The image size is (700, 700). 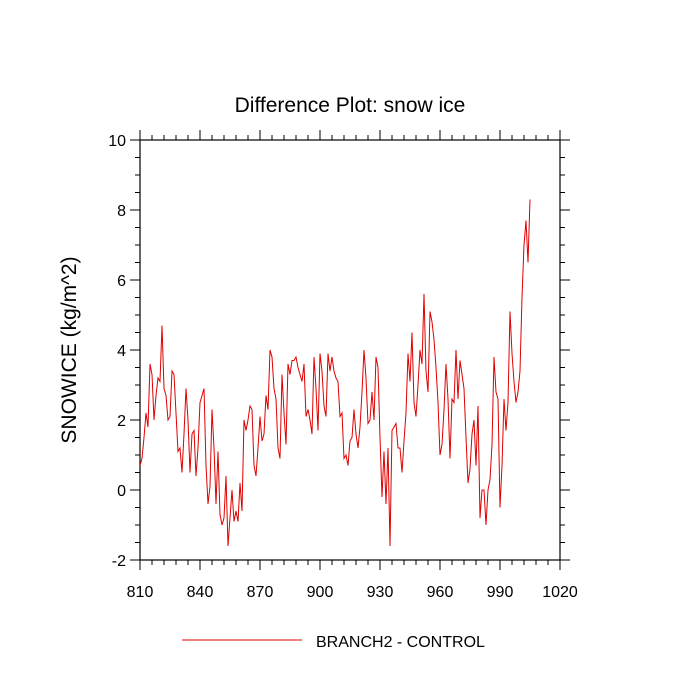 I want to click on x-tick-label: 900, so click(x=320, y=592).